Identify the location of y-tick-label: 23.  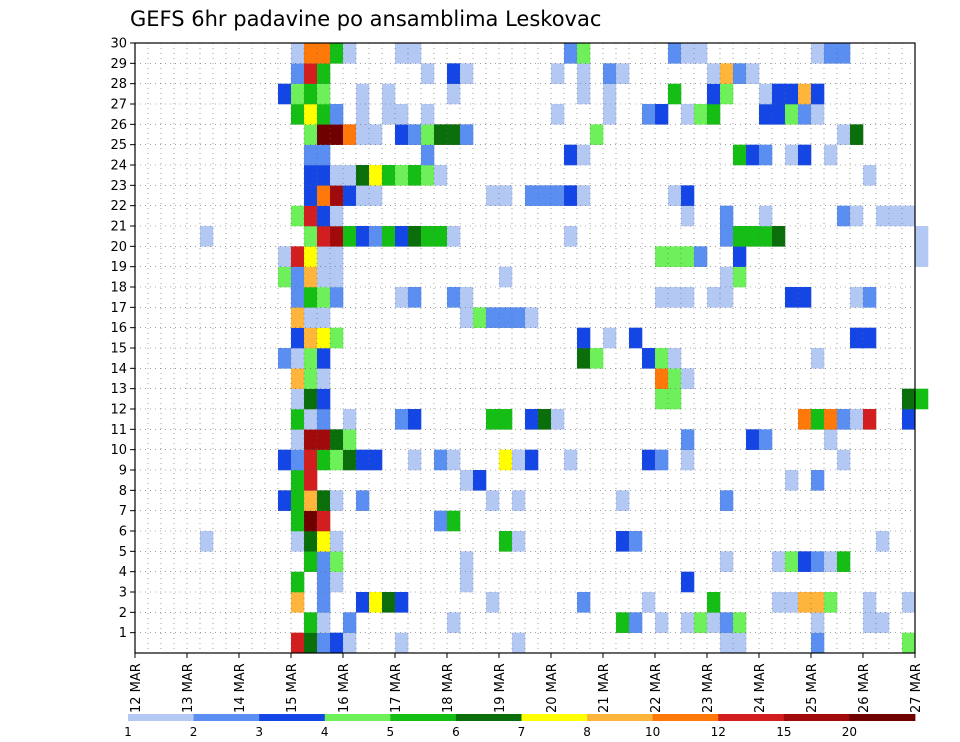
(118, 186).